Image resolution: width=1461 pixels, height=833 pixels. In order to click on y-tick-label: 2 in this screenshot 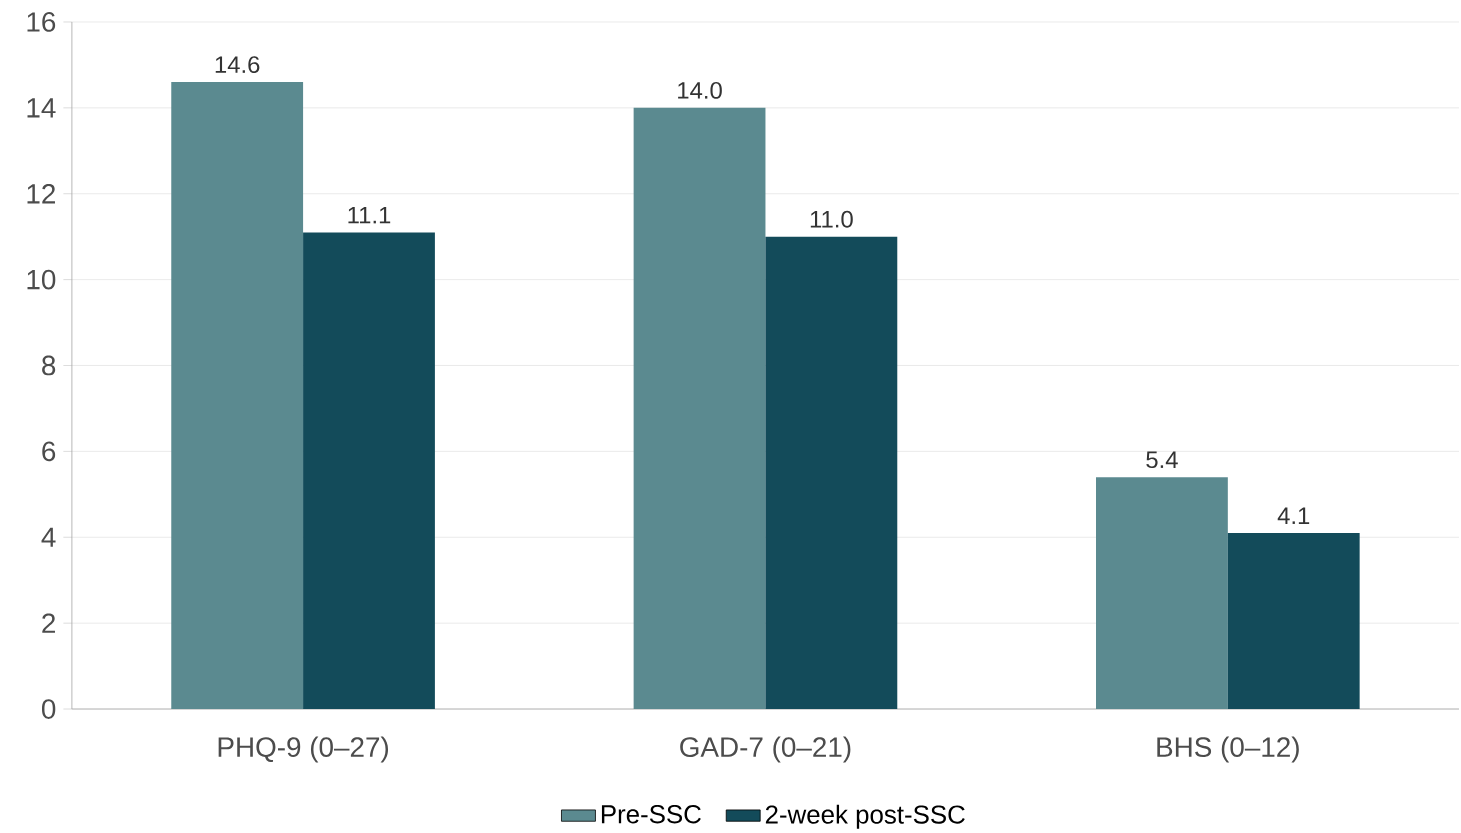, I will do `click(48, 623)`.